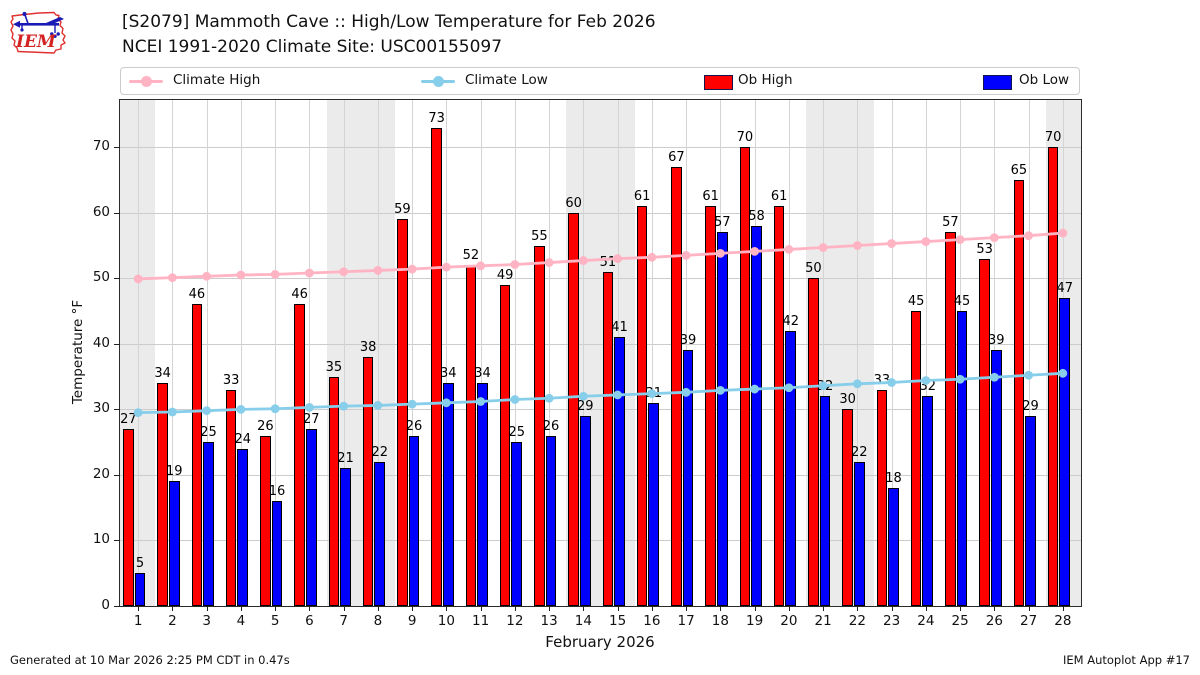 Image resolution: width=1200 pixels, height=675 pixels. Describe the element at coordinates (765, 80) in the screenshot. I see `legend-label: Ob High` at that location.